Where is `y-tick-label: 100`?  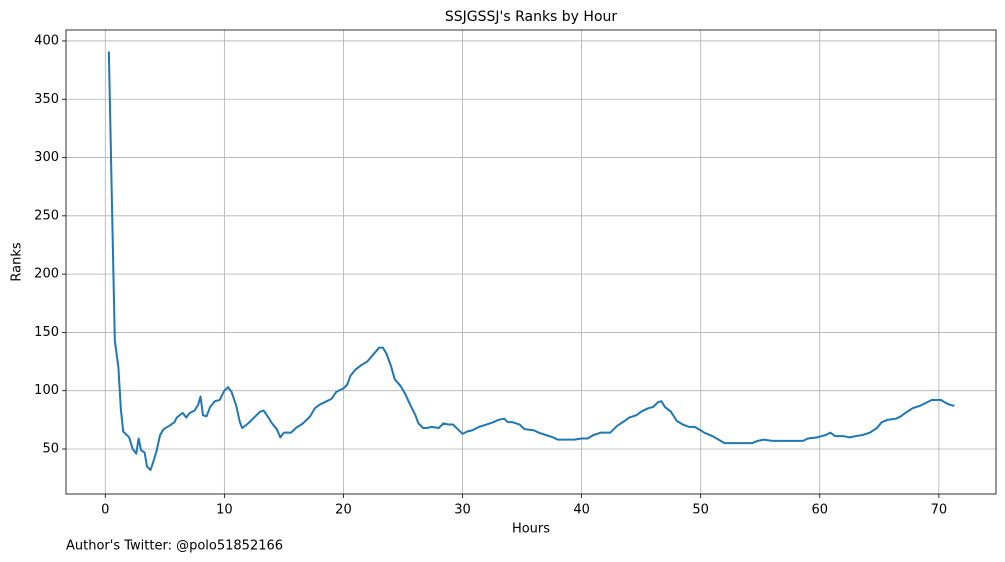
y-tick-label: 100 is located at coordinates (46, 390).